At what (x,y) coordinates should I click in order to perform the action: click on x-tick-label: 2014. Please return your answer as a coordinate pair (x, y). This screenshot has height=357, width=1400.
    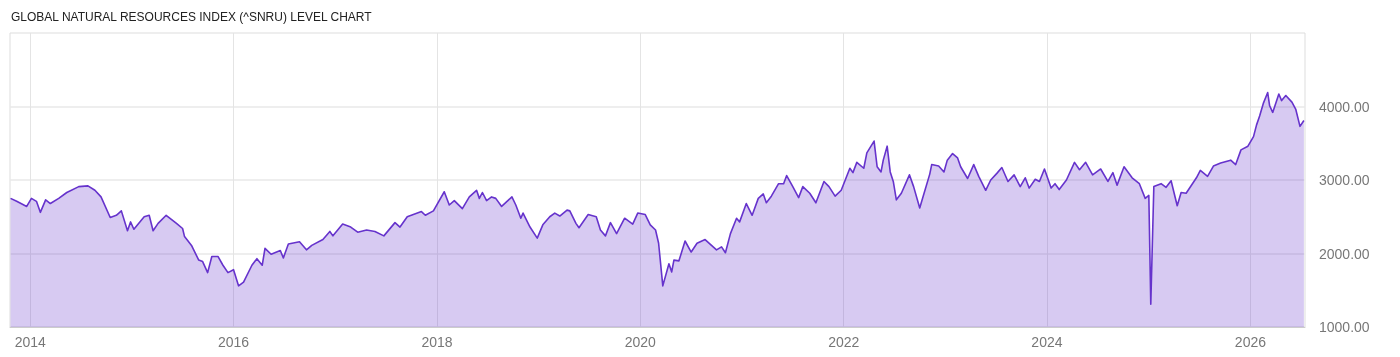
    Looking at the image, I should click on (30, 342).